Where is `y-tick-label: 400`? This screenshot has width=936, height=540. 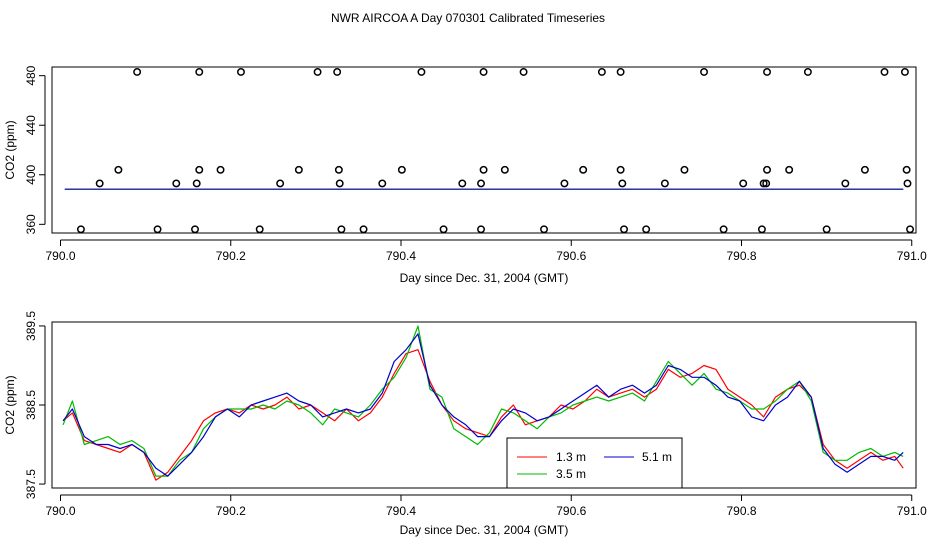 y-tick-label: 400 is located at coordinates (31, 174).